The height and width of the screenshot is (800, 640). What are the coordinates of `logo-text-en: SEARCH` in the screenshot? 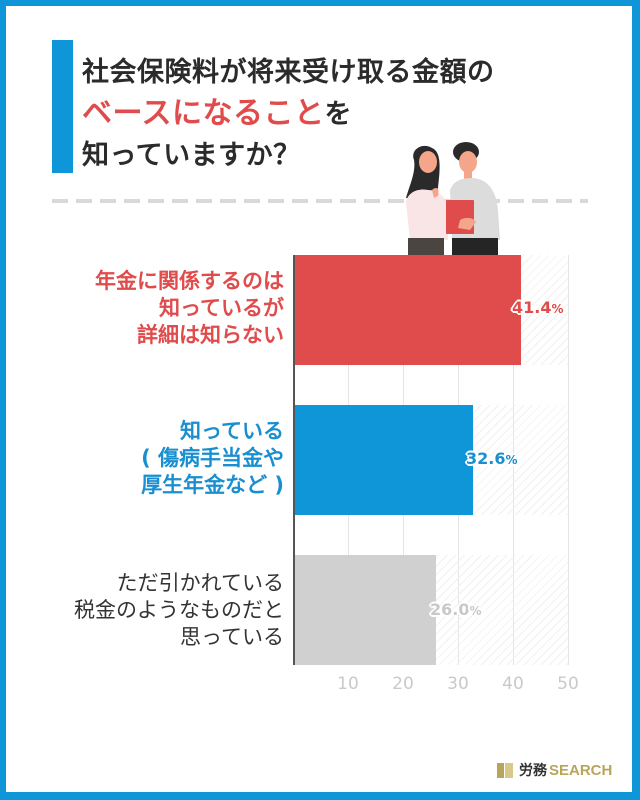 It's located at (581, 770).